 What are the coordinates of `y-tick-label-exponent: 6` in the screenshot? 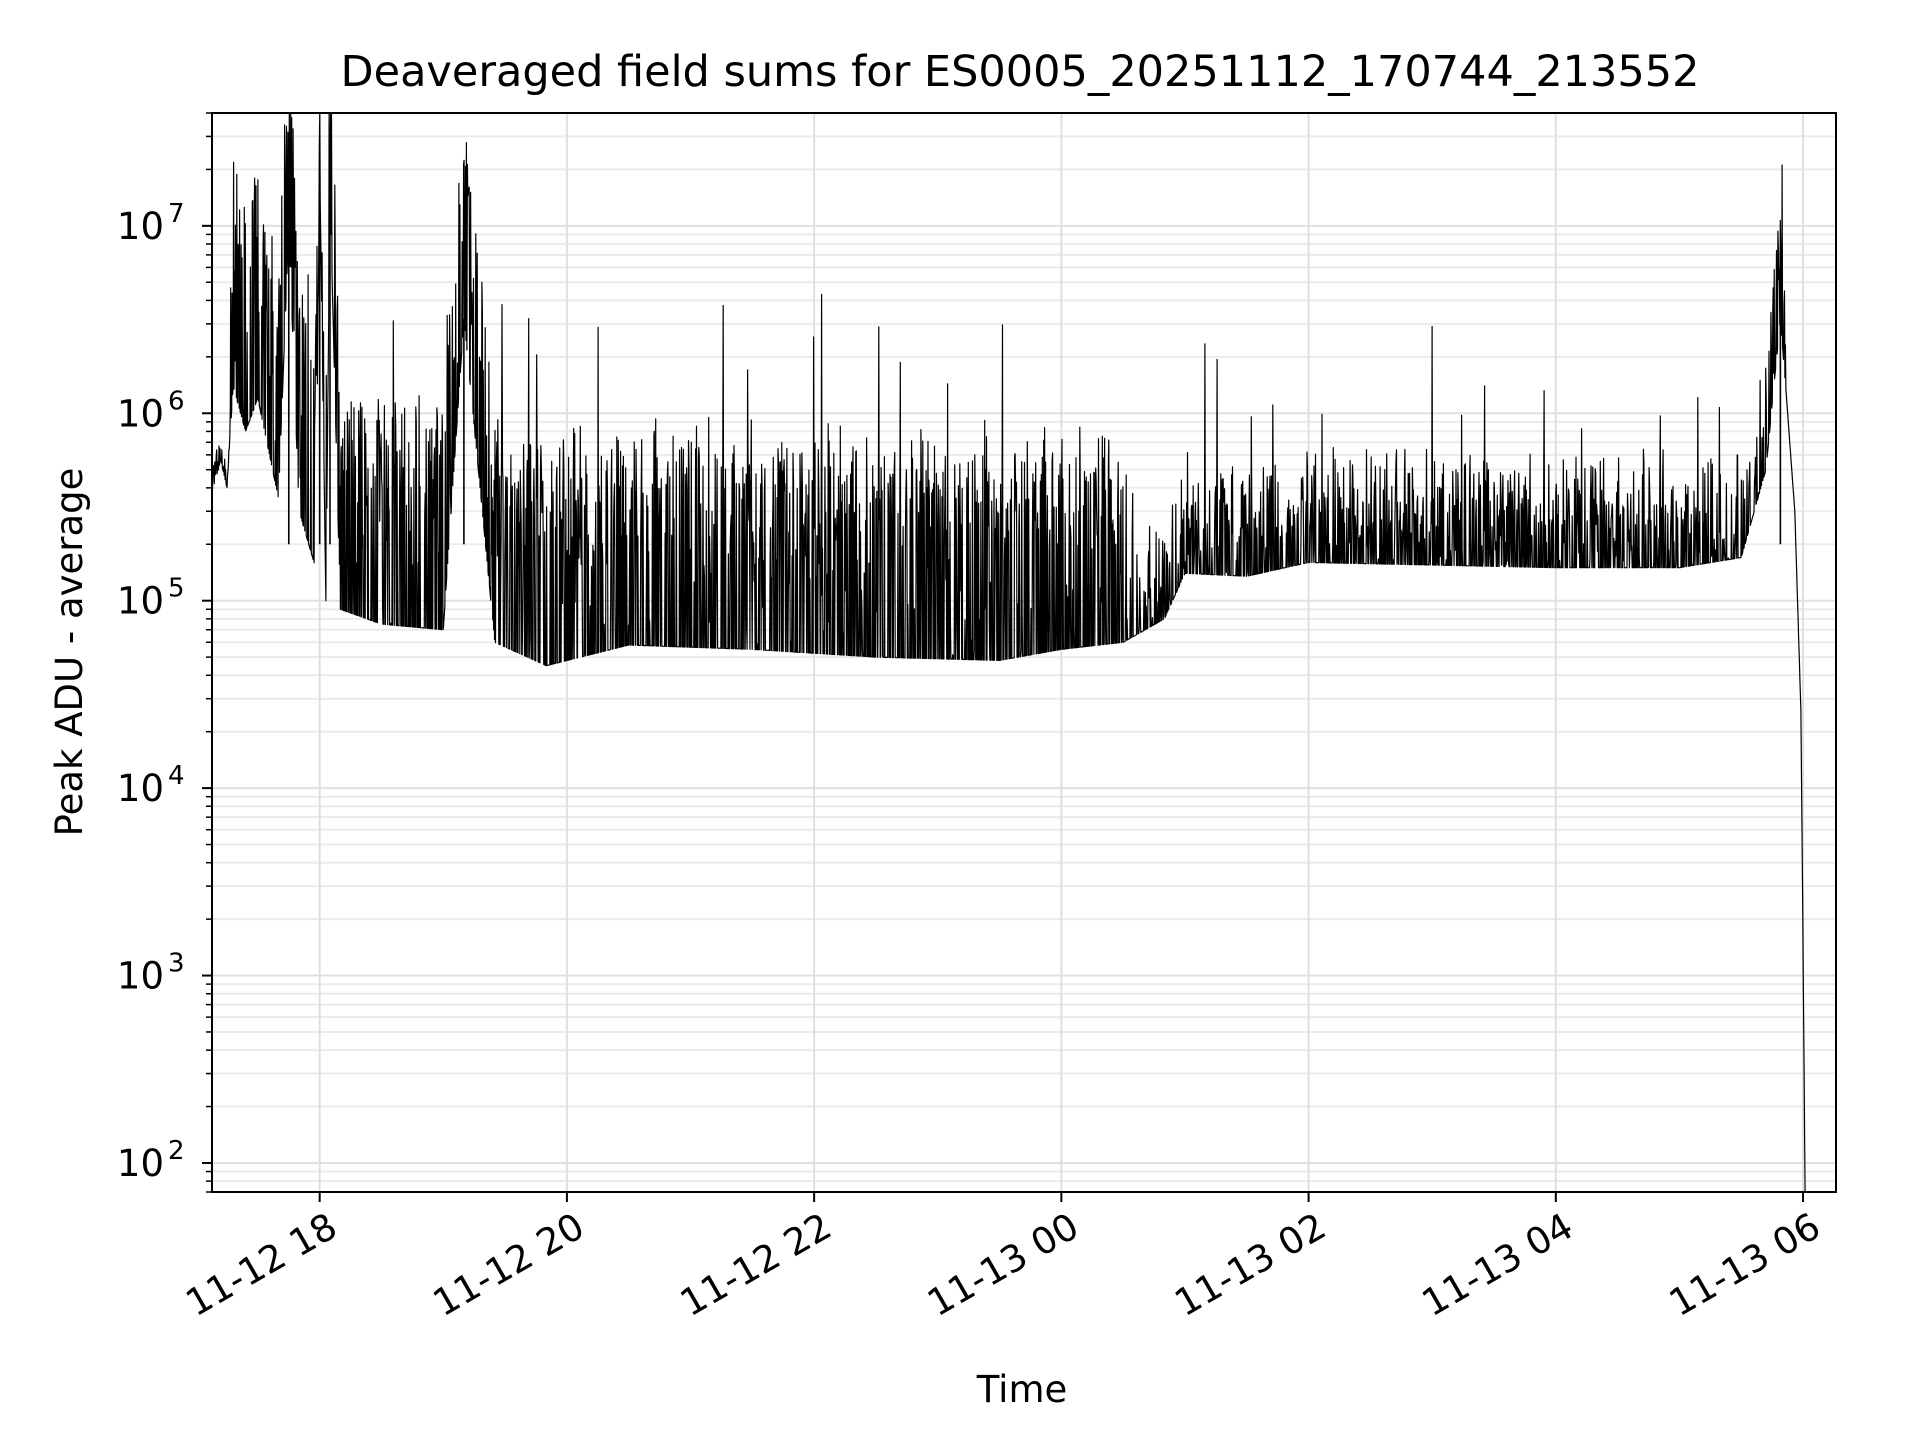 It's located at (176, 401).